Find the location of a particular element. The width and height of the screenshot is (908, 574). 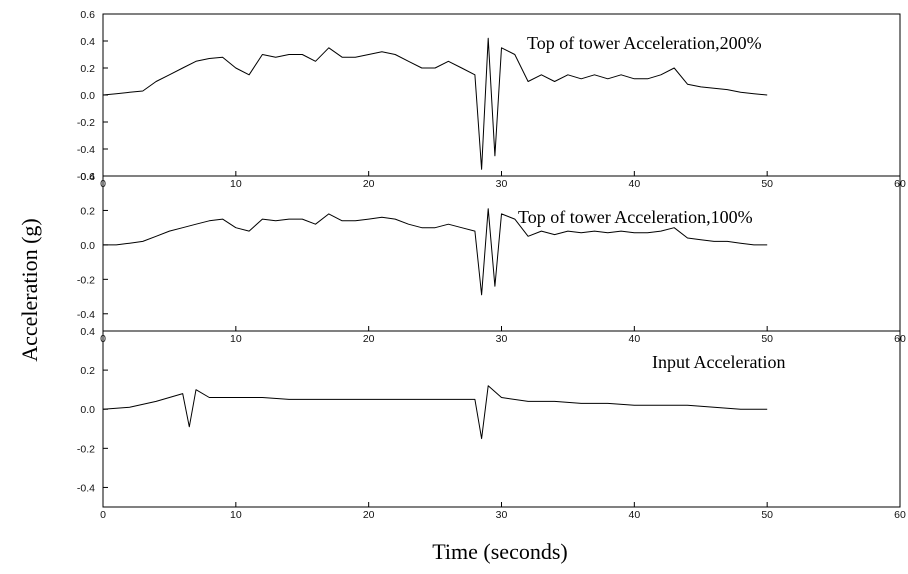

panel-title: Input Acceleration is located at coordinates (718, 362).